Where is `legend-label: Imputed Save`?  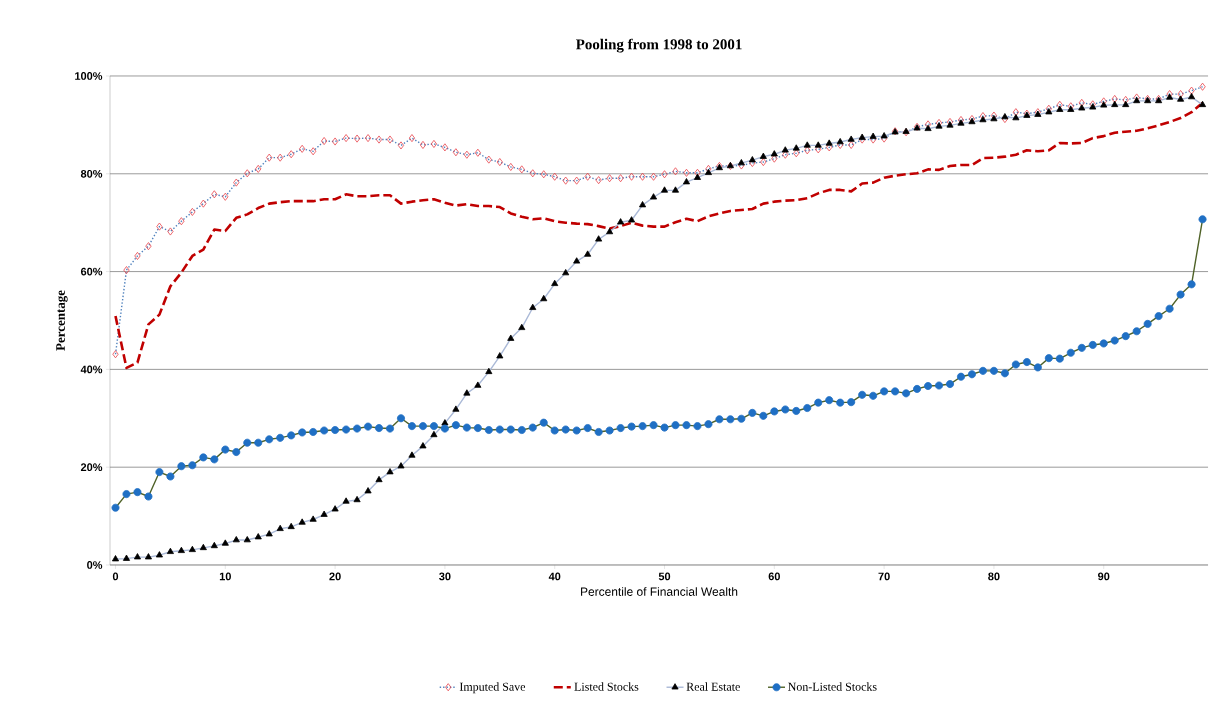
legend-label: Imputed Save is located at coordinates (492, 688).